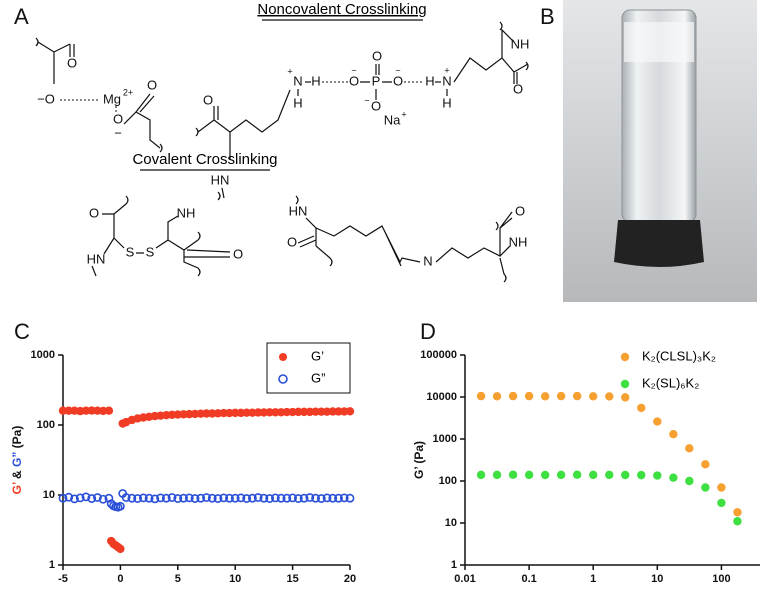  I want to click on atom: NH, so click(520, 43).